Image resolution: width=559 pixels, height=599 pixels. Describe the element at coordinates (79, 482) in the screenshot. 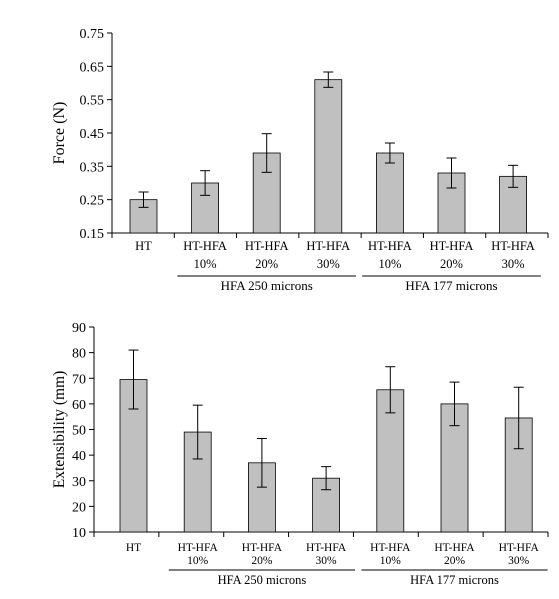

I see `y-tick-label: 30` at that location.